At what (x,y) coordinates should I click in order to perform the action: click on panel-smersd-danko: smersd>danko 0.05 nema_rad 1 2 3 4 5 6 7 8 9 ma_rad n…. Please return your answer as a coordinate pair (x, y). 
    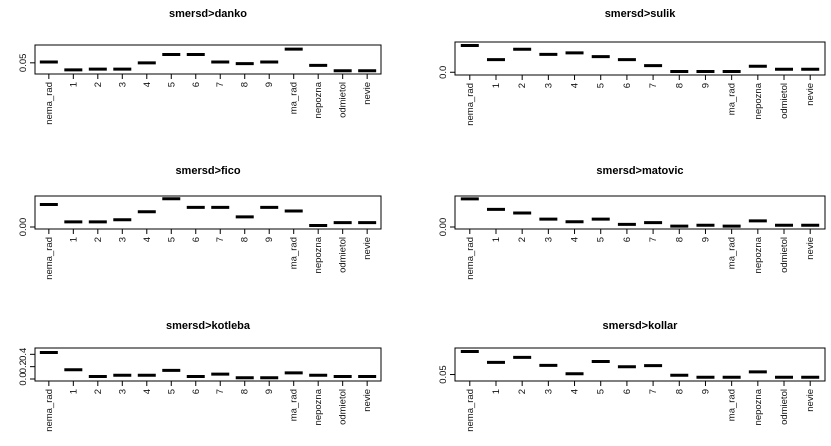
    Looking at the image, I should click on (200, 66).